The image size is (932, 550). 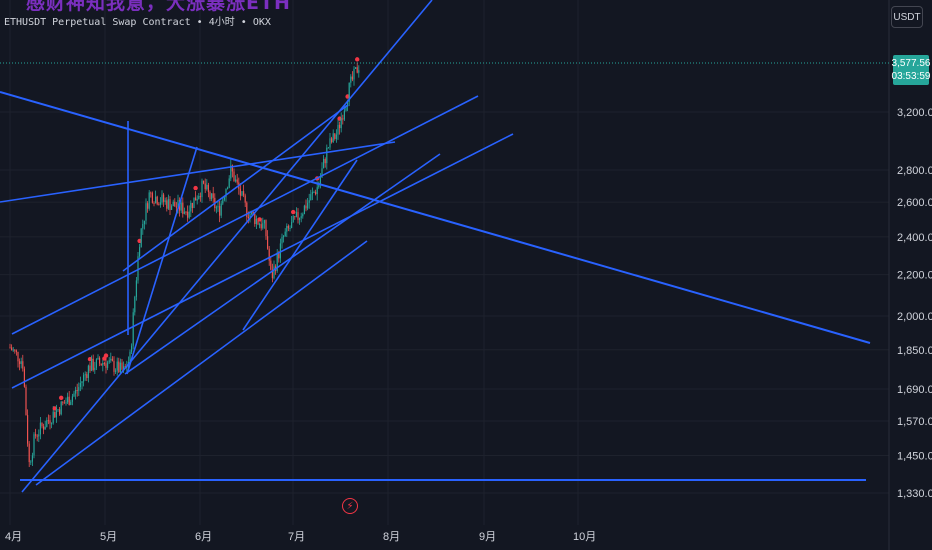 I want to click on time-tick-label: 5月, so click(x=108, y=537).